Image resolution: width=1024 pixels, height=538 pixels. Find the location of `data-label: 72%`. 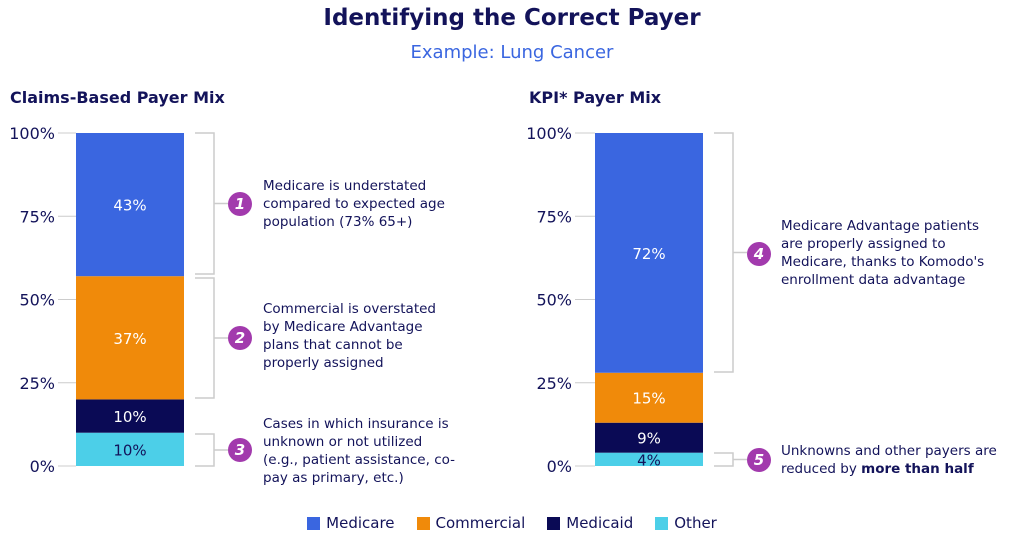

data-label: 72% is located at coordinates (648, 254).